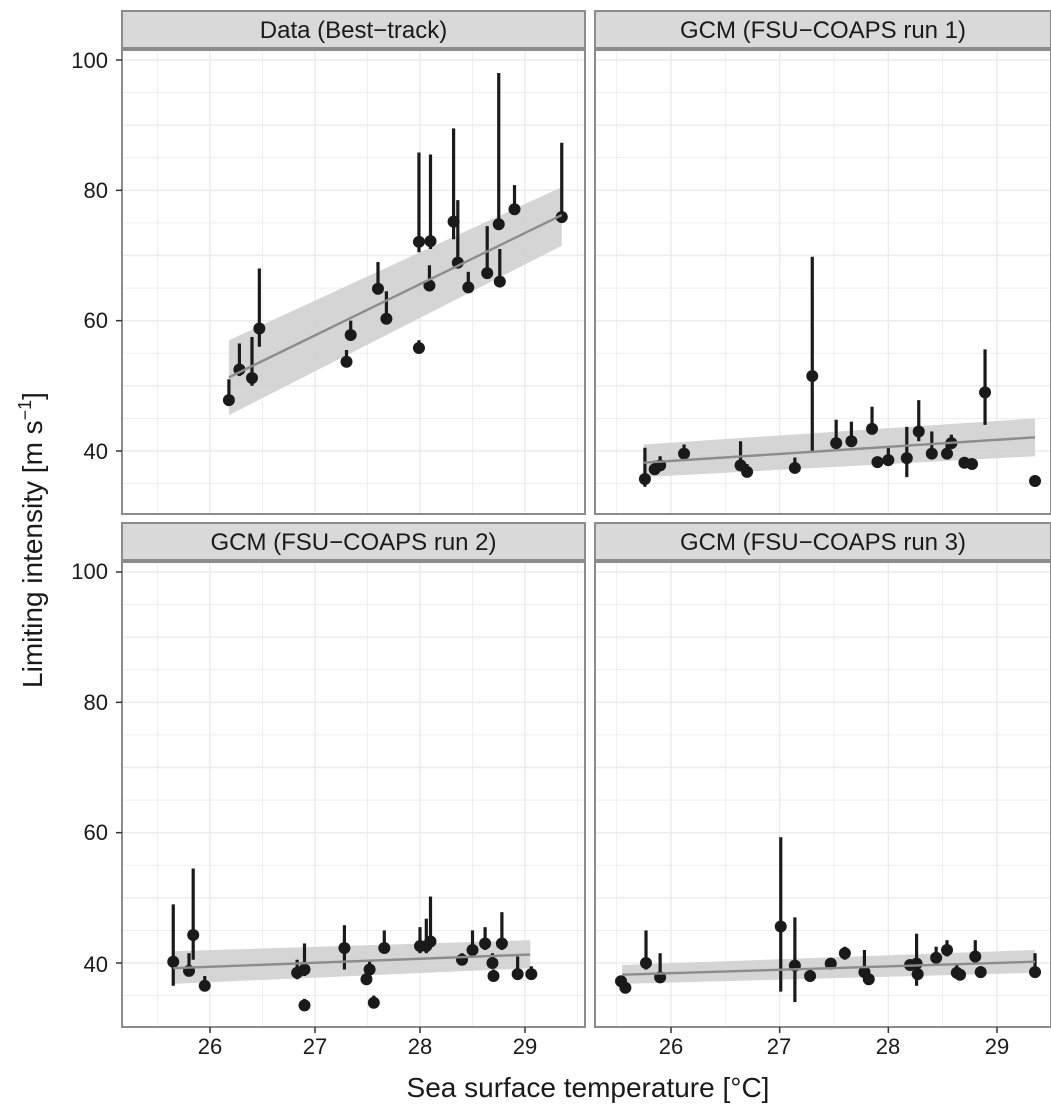  I want to click on x-ticks-right: 26 27 28 29, so click(834, 1046).